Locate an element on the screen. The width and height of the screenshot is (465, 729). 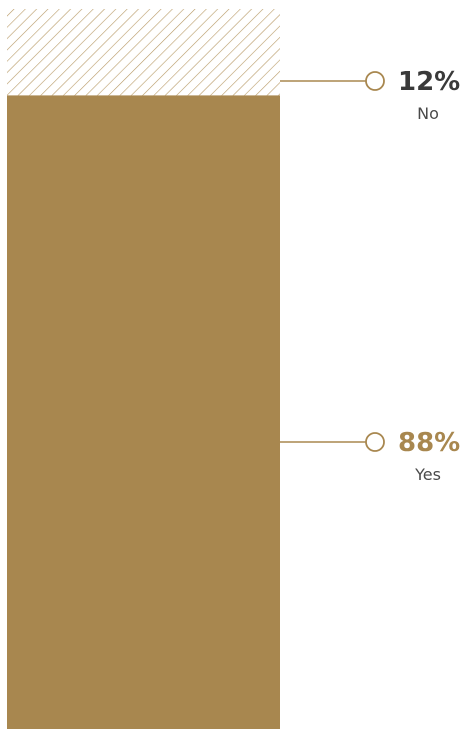
value-label-yes: 88% is located at coordinates (429, 443).